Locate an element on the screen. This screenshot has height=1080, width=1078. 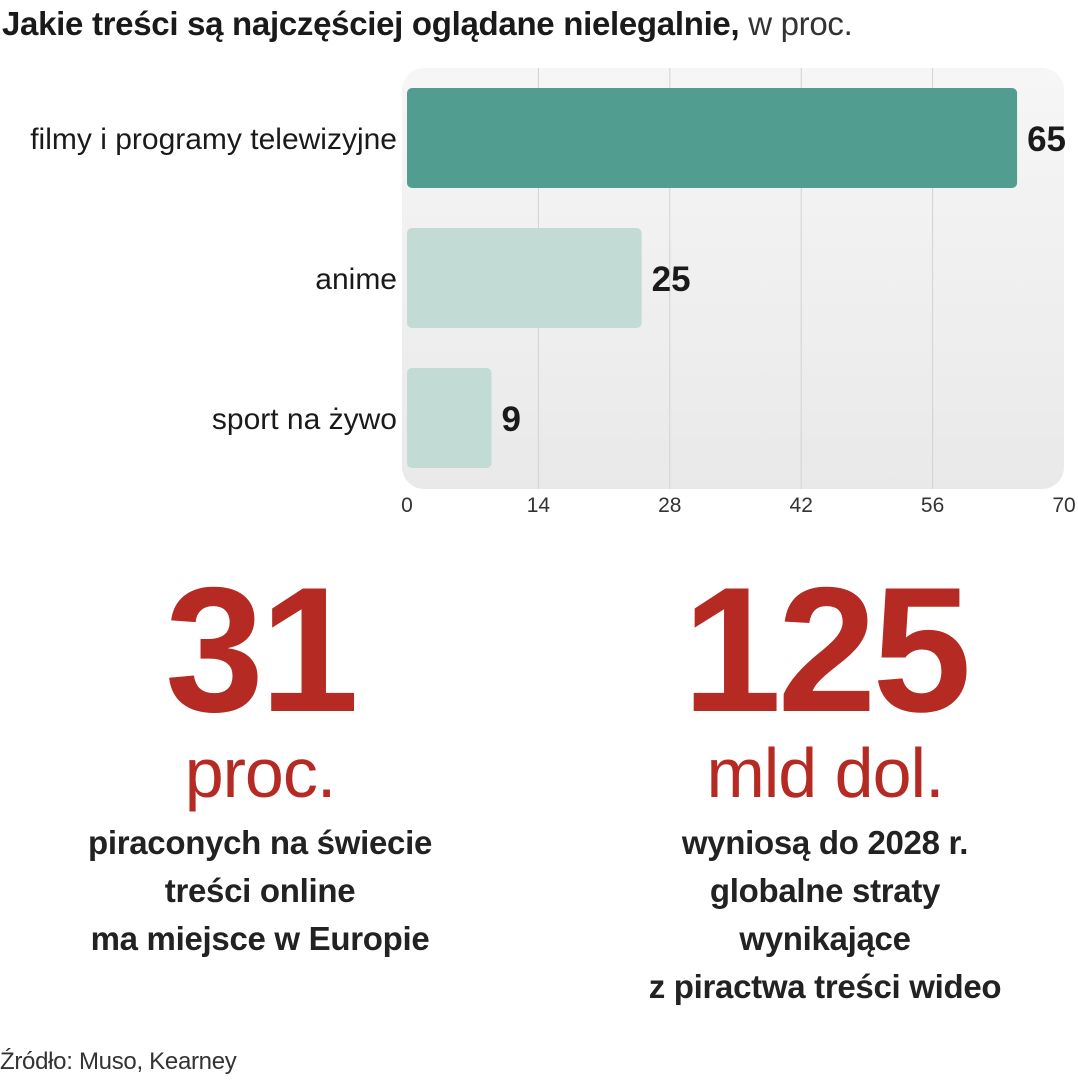
category-label: sport na żywo is located at coordinates (304, 419).